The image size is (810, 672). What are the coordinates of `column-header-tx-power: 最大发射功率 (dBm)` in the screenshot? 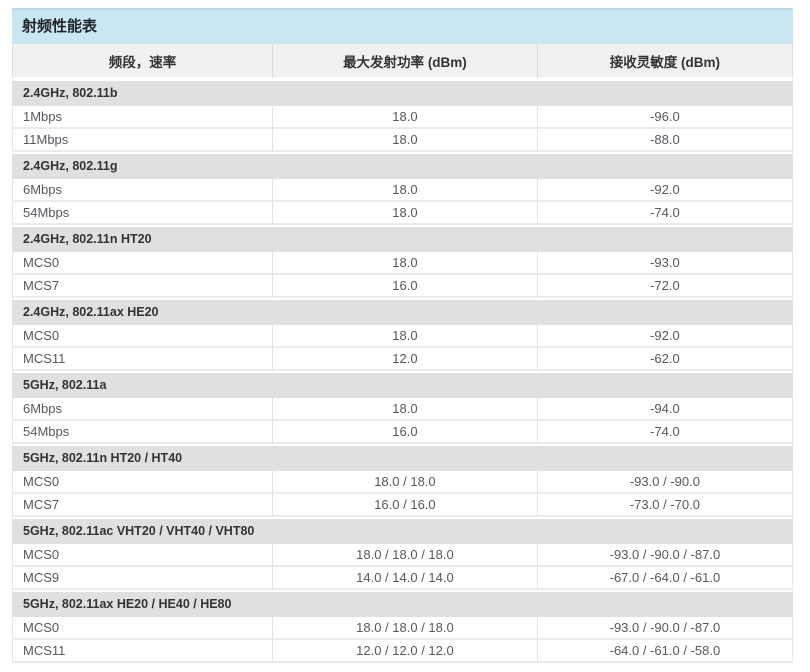 It's located at (404, 61).